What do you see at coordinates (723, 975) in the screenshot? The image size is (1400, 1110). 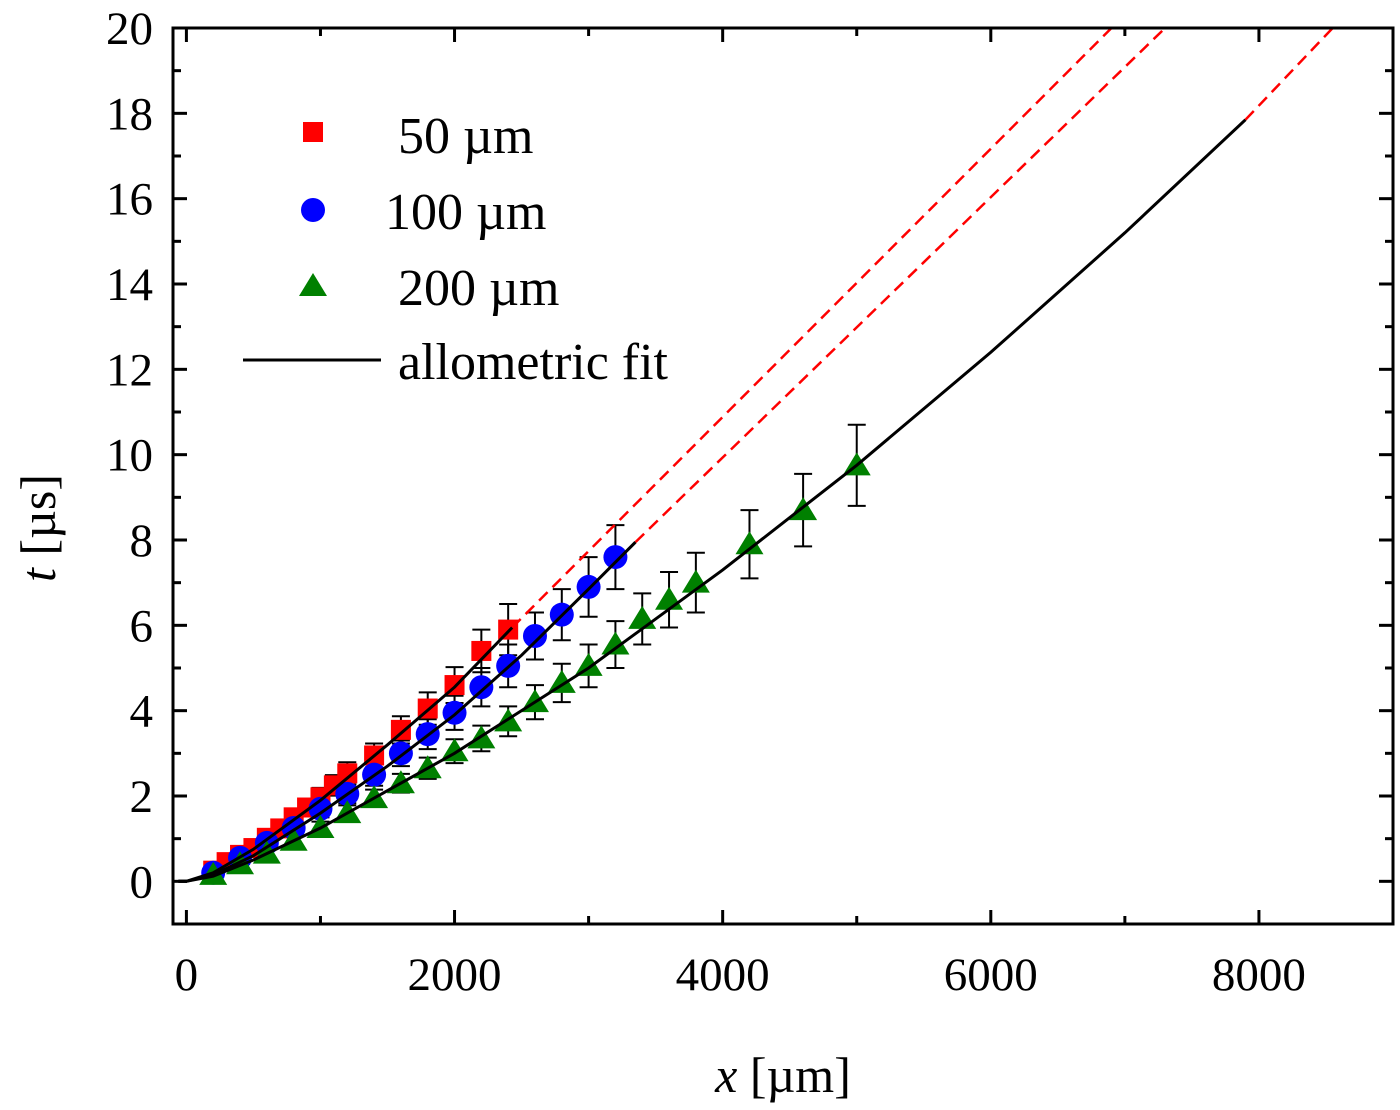 I see `x-tick-label: 4000` at bounding box center [723, 975].